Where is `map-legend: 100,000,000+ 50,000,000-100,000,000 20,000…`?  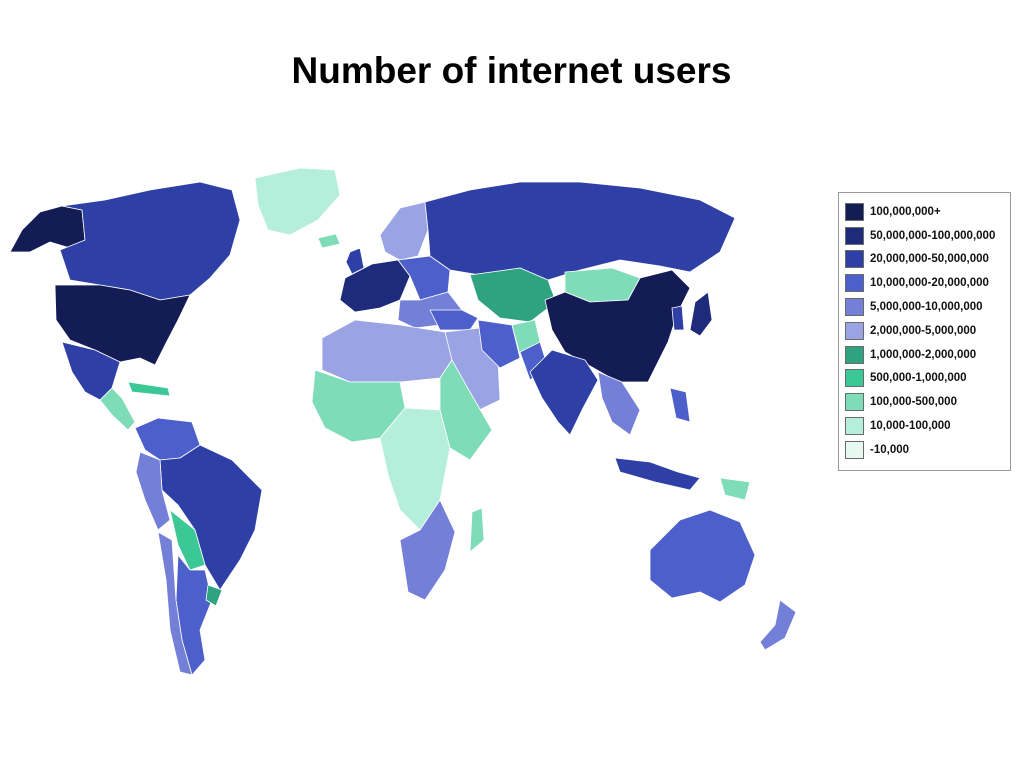
map-legend: 100,000,000+ 50,000,000-100,000,000 20,000… is located at coordinates (924, 331).